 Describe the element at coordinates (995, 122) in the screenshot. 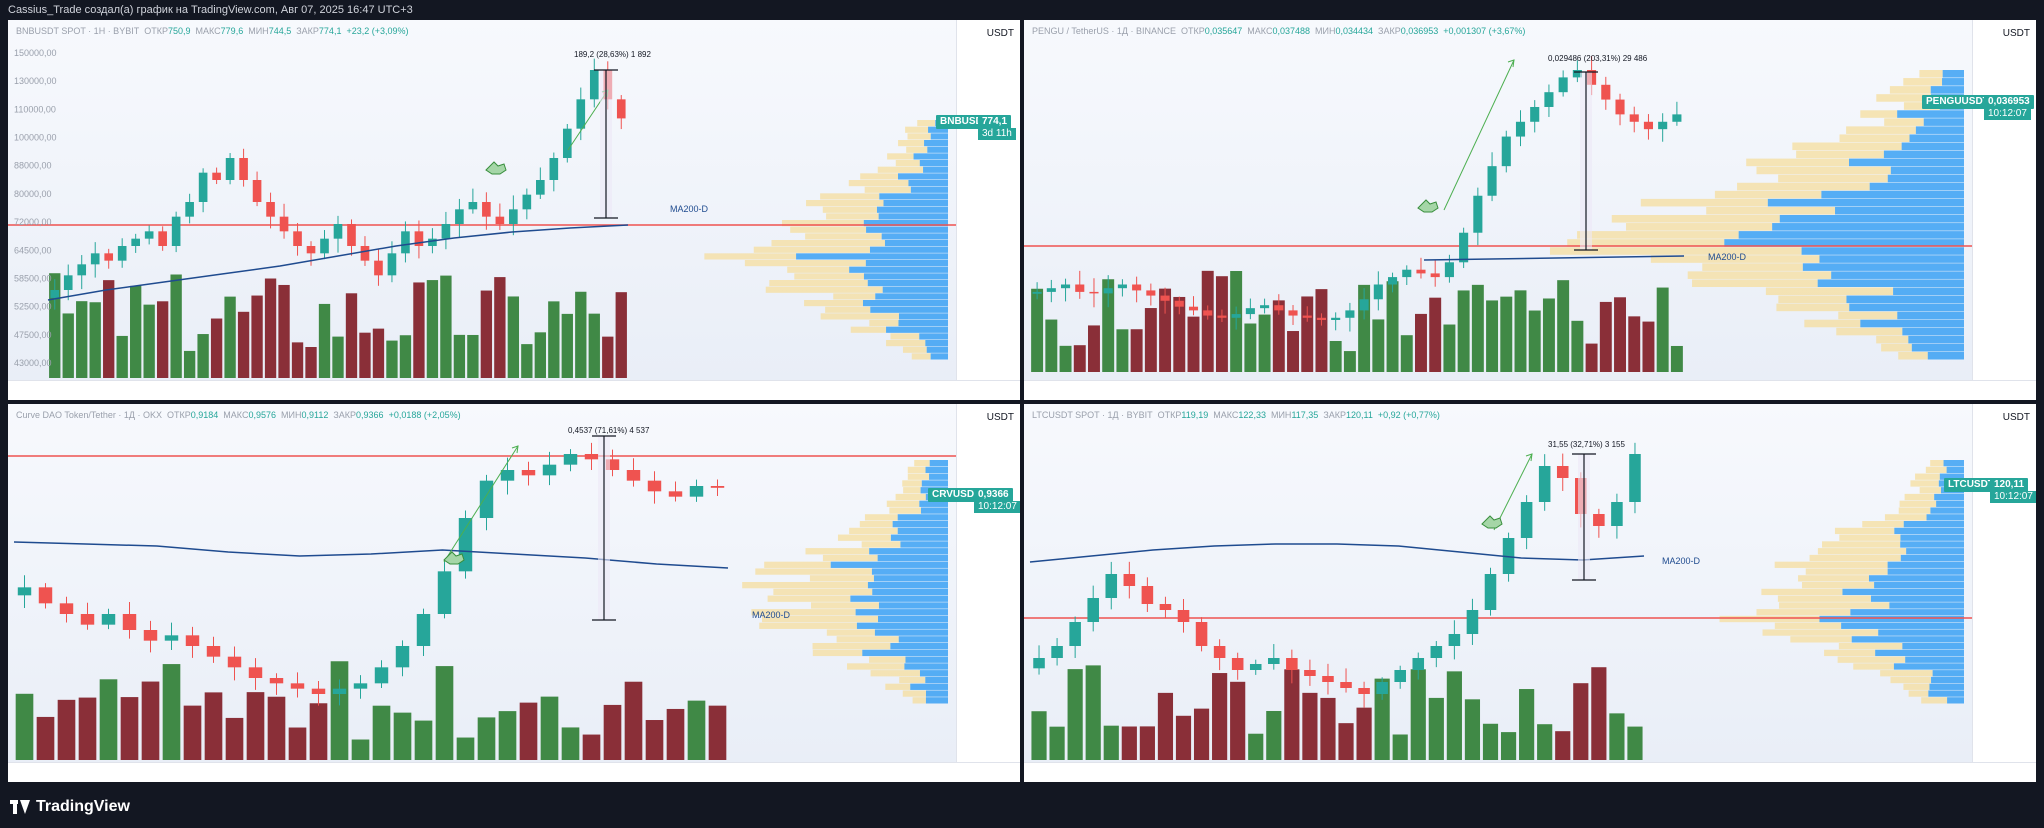

I see `last-price-tag: 774,1` at that location.